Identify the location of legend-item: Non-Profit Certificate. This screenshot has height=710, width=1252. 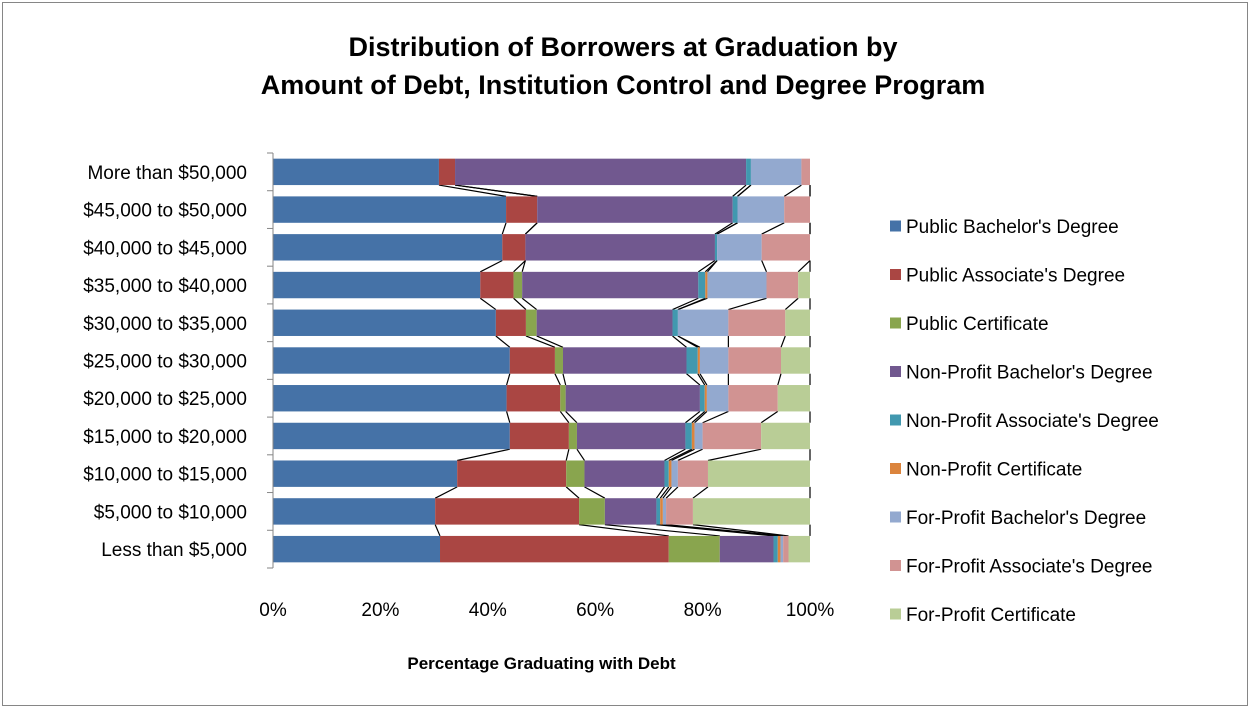
(986, 470).